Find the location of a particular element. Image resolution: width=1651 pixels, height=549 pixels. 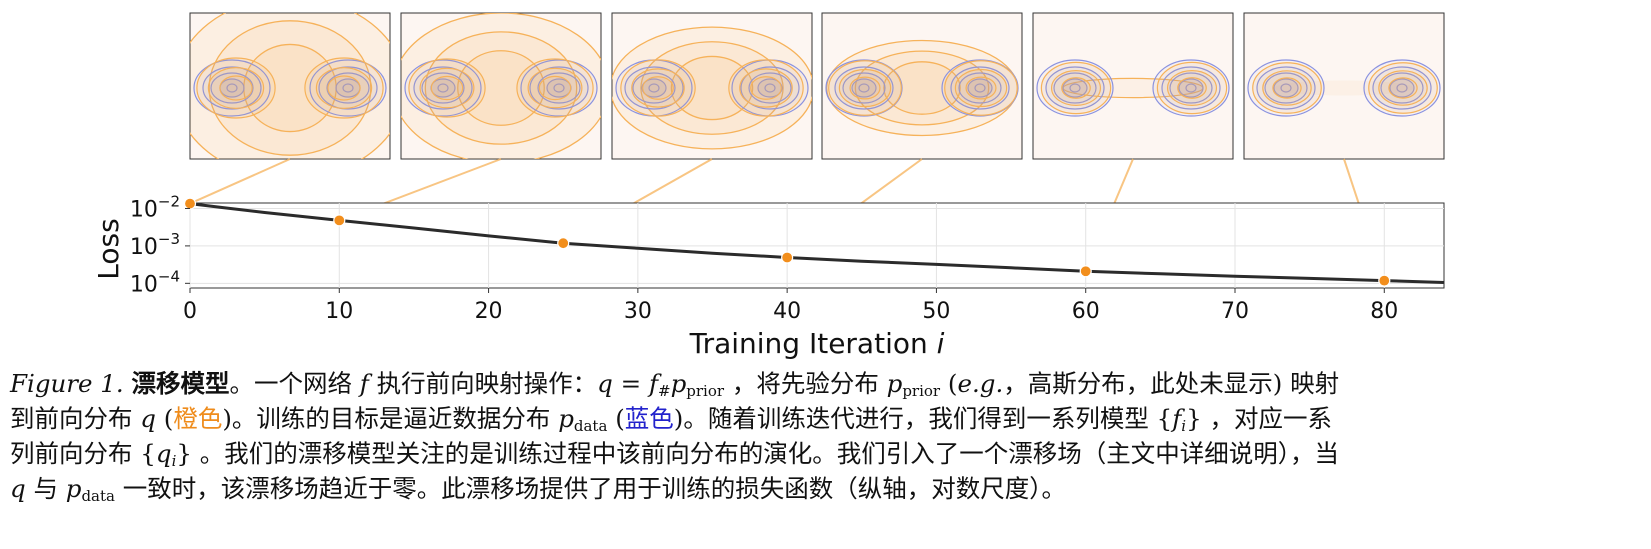

x-tick-label: 10 is located at coordinates (339, 311).